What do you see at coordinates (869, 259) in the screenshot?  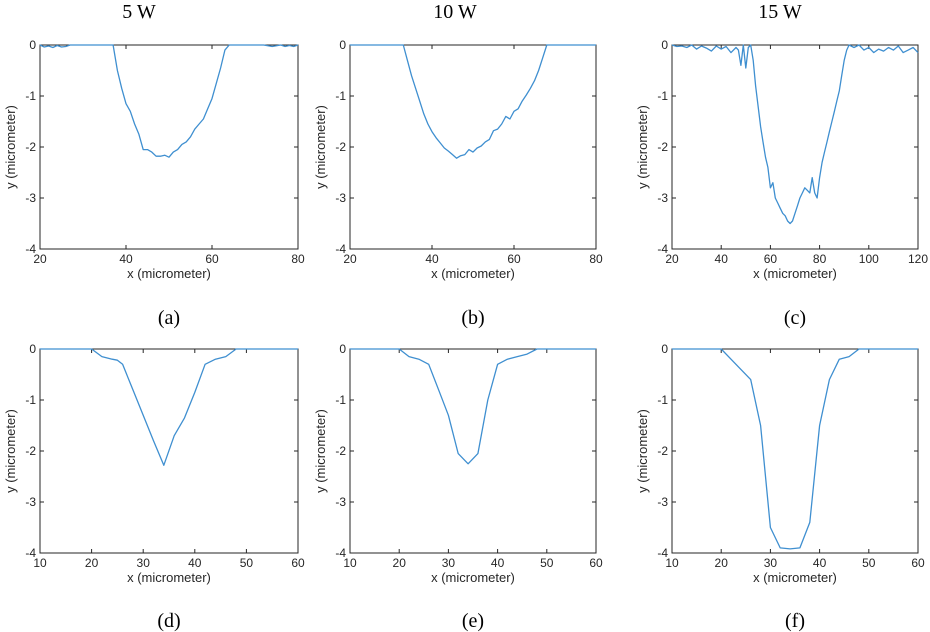 I see `x-tick-label: 100` at bounding box center [869, 259].